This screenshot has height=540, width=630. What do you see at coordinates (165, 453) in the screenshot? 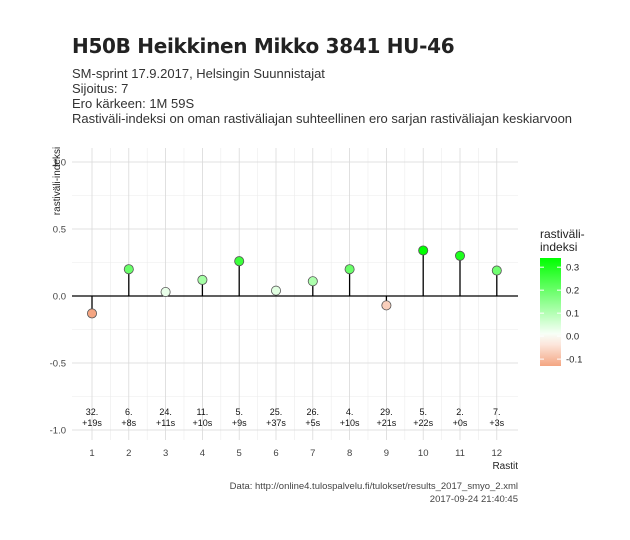
I see `x-tick-label: 3` at bounding box center [165, 453].